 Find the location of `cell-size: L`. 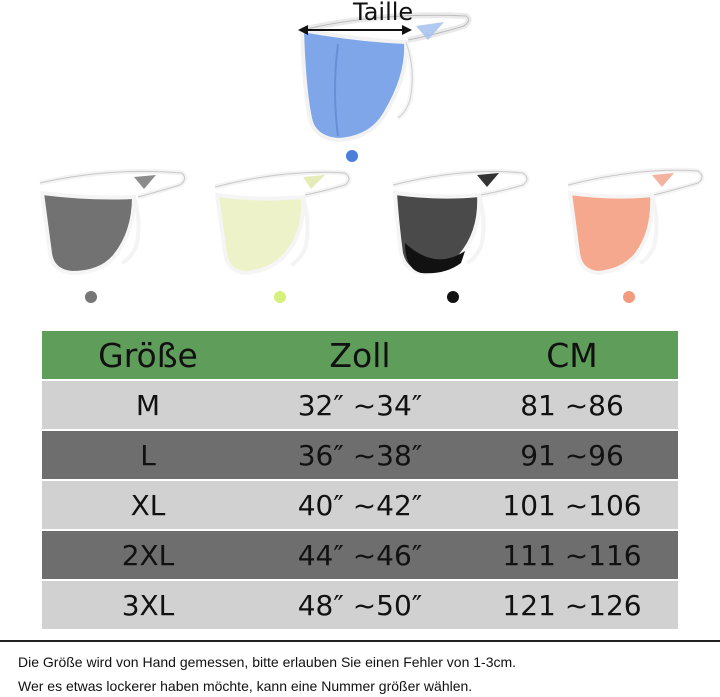

cell-size: L is located at coordinates (148, 454).